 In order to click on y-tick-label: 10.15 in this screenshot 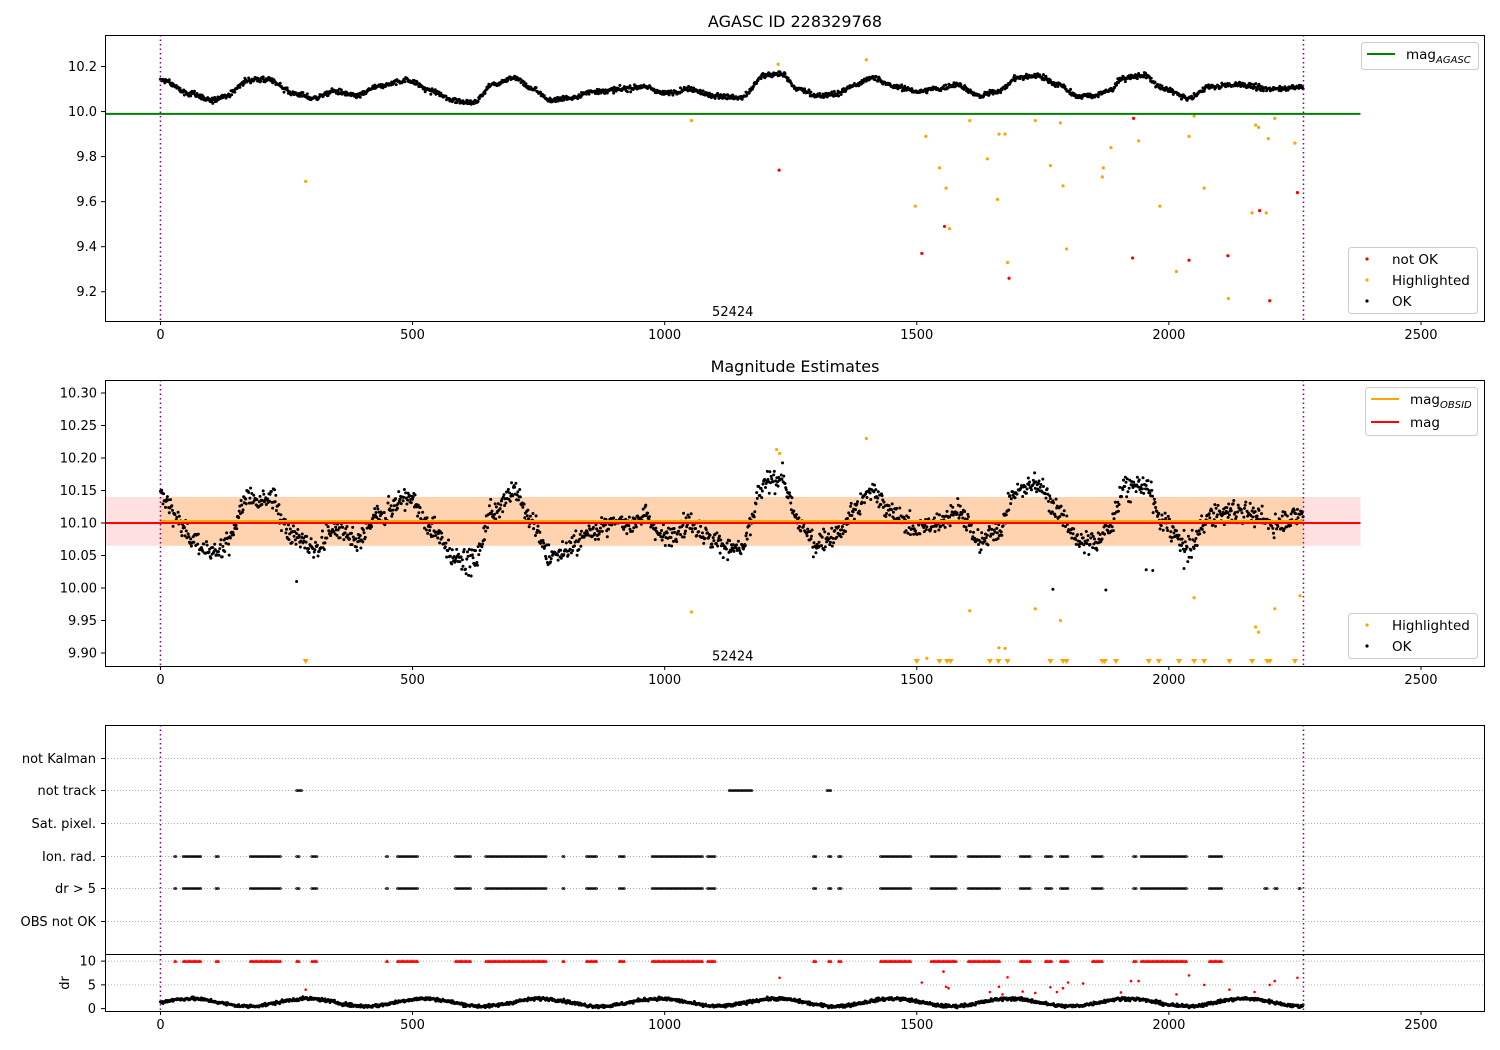, I will do `click(78, 491)`.